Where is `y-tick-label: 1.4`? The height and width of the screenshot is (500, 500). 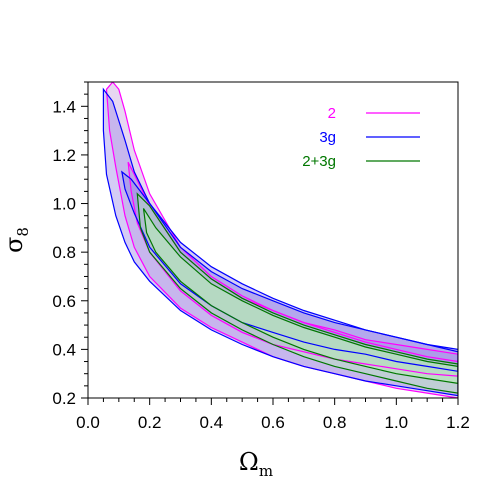 y-tick-label: 1.4 is located at coordinates (64, 106).